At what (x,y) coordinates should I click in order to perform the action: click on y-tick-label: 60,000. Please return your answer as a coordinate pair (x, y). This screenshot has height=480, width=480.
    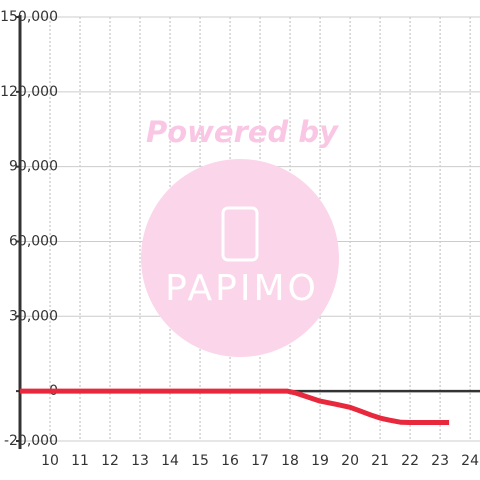
    Looking at the image, I should click on (33, 241).